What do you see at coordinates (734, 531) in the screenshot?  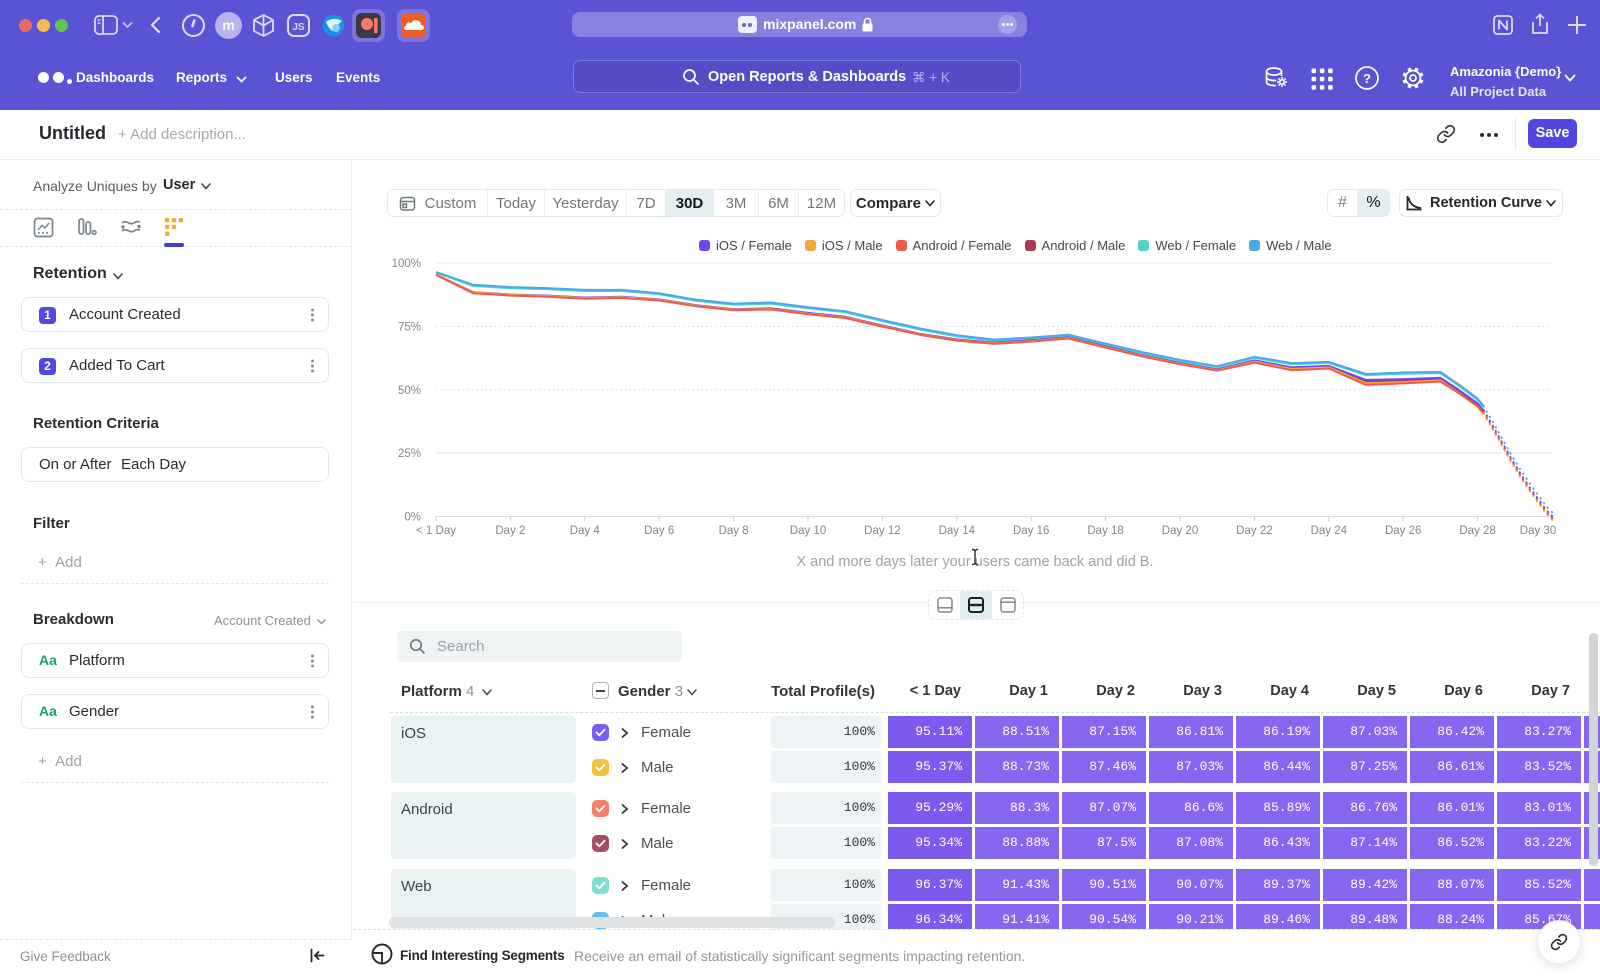 I see `svg-text: Day 8` at bounding box center [734, 531].